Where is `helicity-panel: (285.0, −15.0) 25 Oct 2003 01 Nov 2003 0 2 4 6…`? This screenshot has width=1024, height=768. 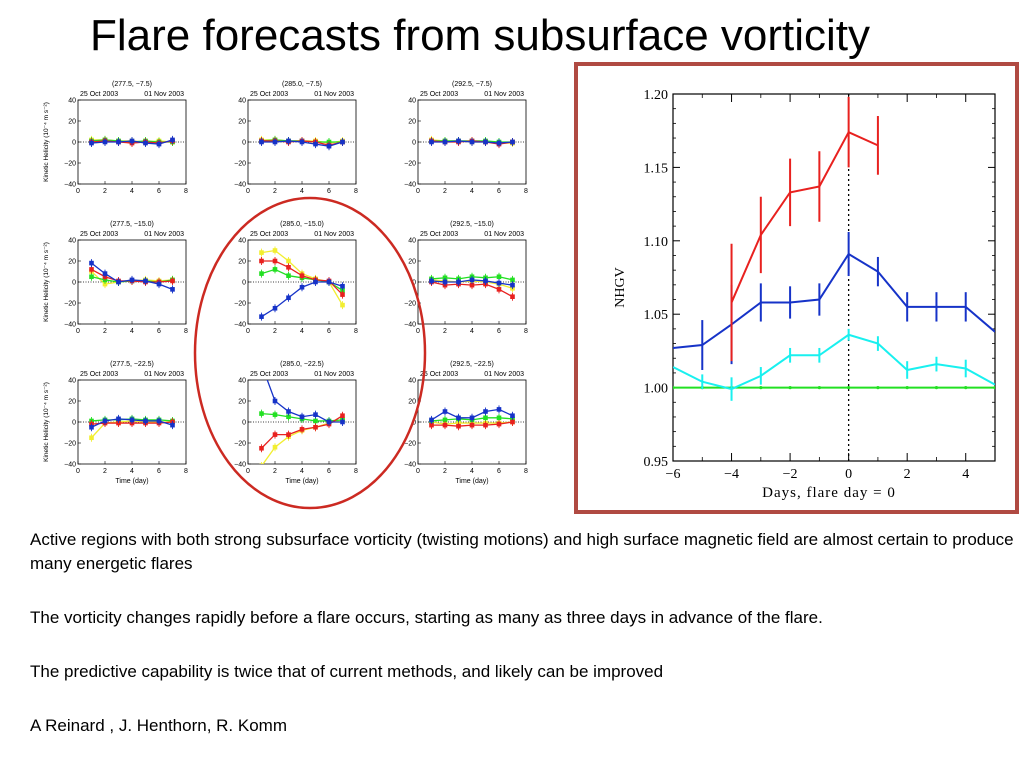 helicity-panel: (285.0, −15.0) 25 Oct 2003 01 Nov 2003 0 2 4 6… is located at coordinates (296, 278).